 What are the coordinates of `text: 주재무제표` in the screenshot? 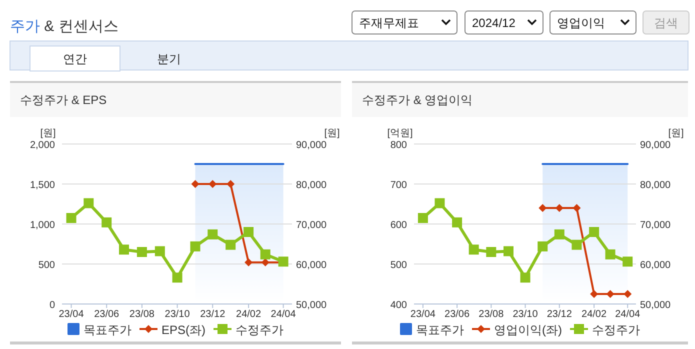 It's located at (389, 23).